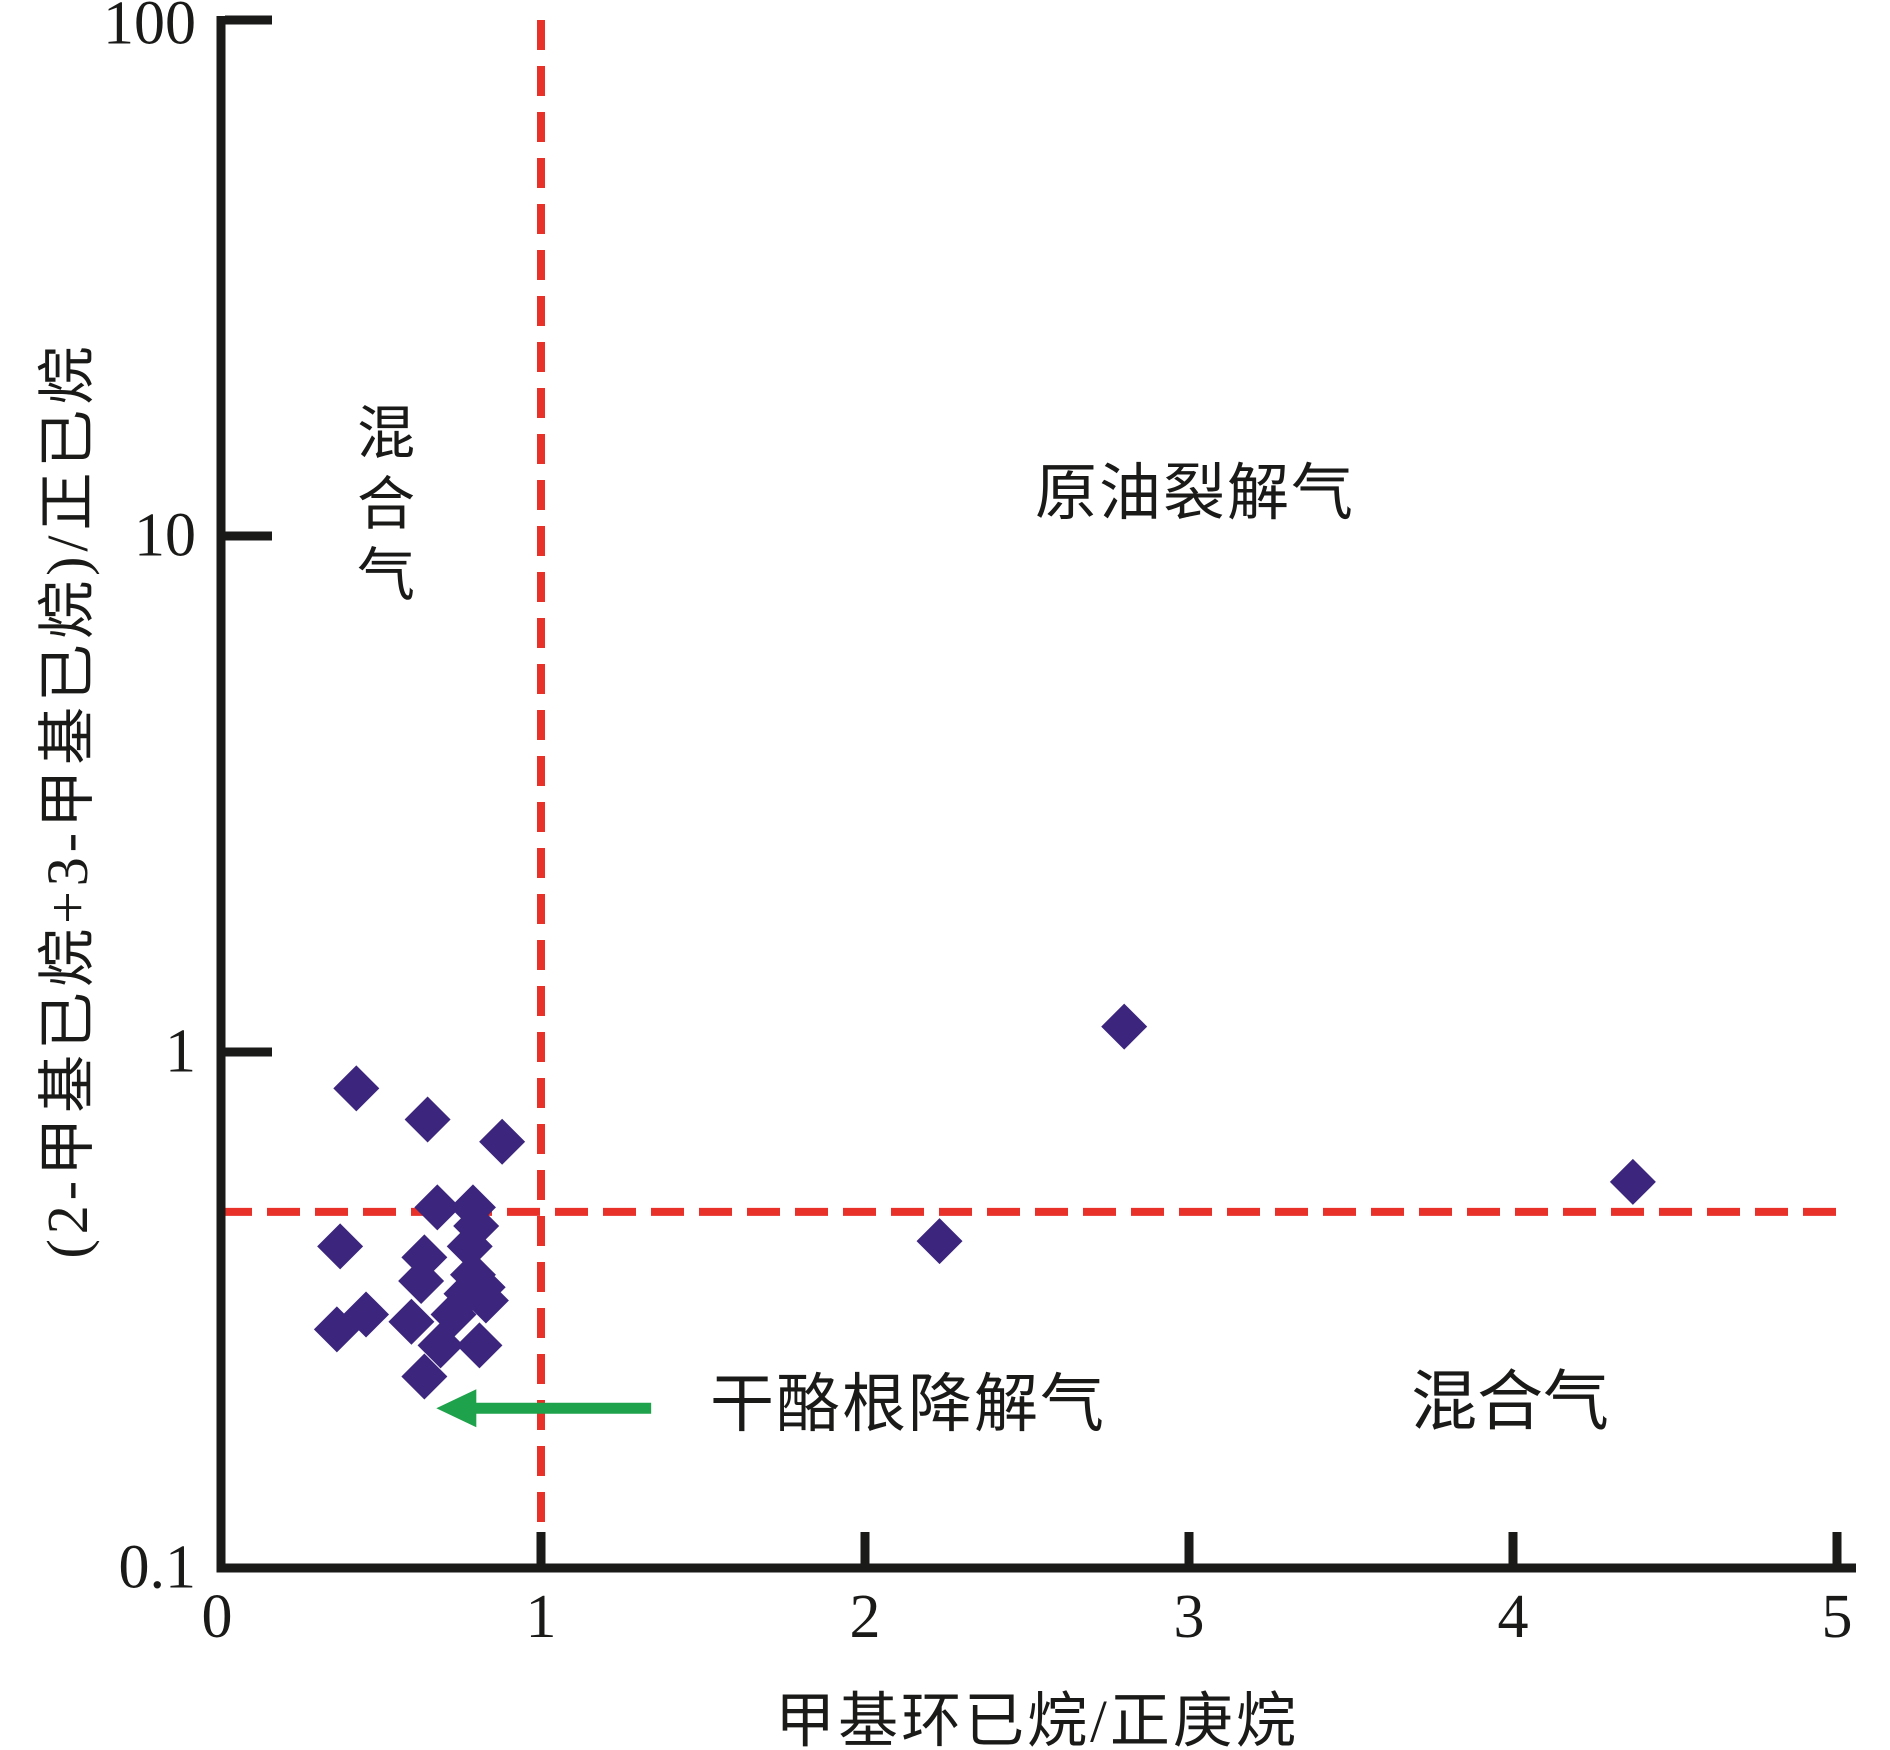 The height and width of the screenshot is (1750, 1890). What do you see at coordinates (1837, 1617) in the screenshot?
I see `x-tick-label: 5` at bounding box center [1837, 1617].